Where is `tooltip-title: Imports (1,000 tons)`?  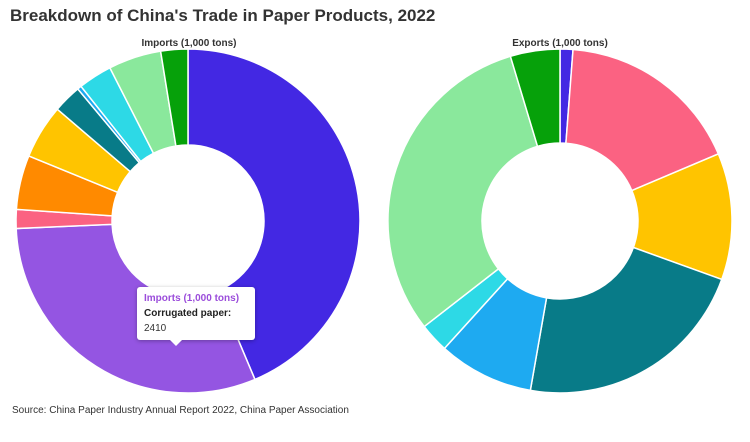 tooltip-title: Imports (1,000 tons) is located at coordinates (192, 298).